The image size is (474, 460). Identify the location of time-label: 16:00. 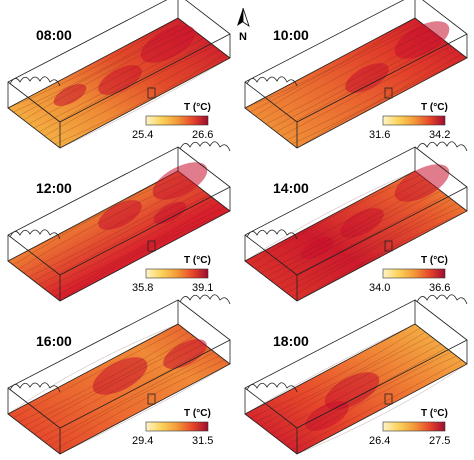
(54, 341).